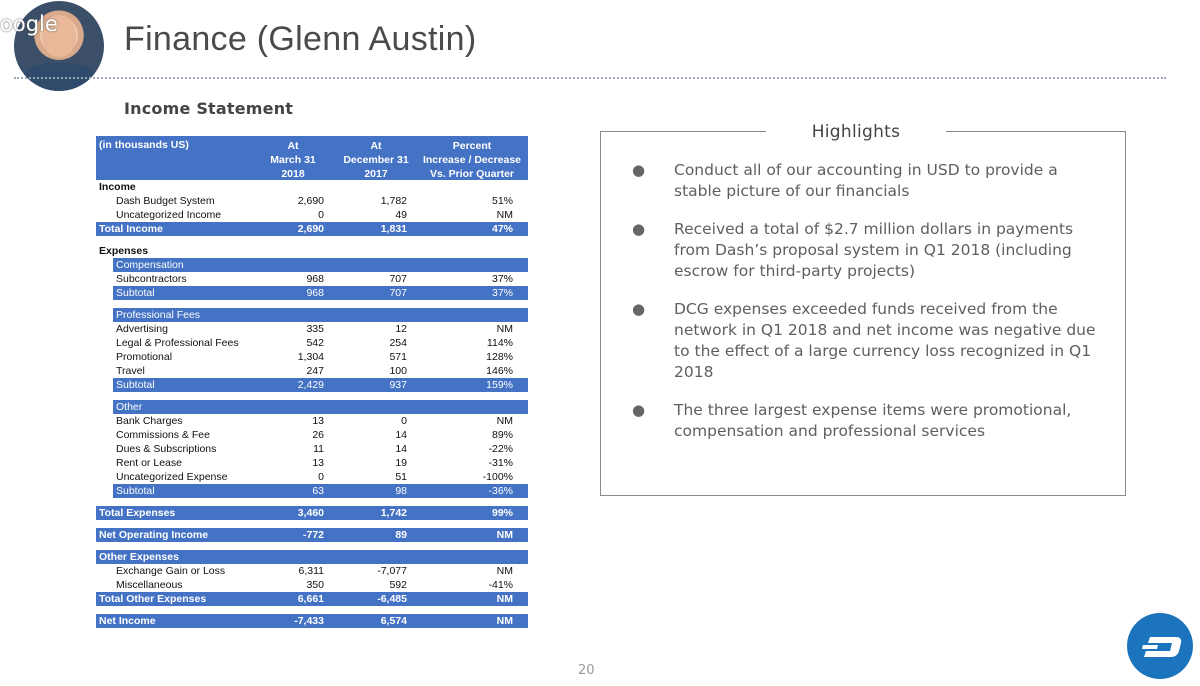 This screenshot has height=686, width=1200. Describe the element at coordinates (401, 449) in the screenshot. I see `cell-december-2017: 14` at that location.